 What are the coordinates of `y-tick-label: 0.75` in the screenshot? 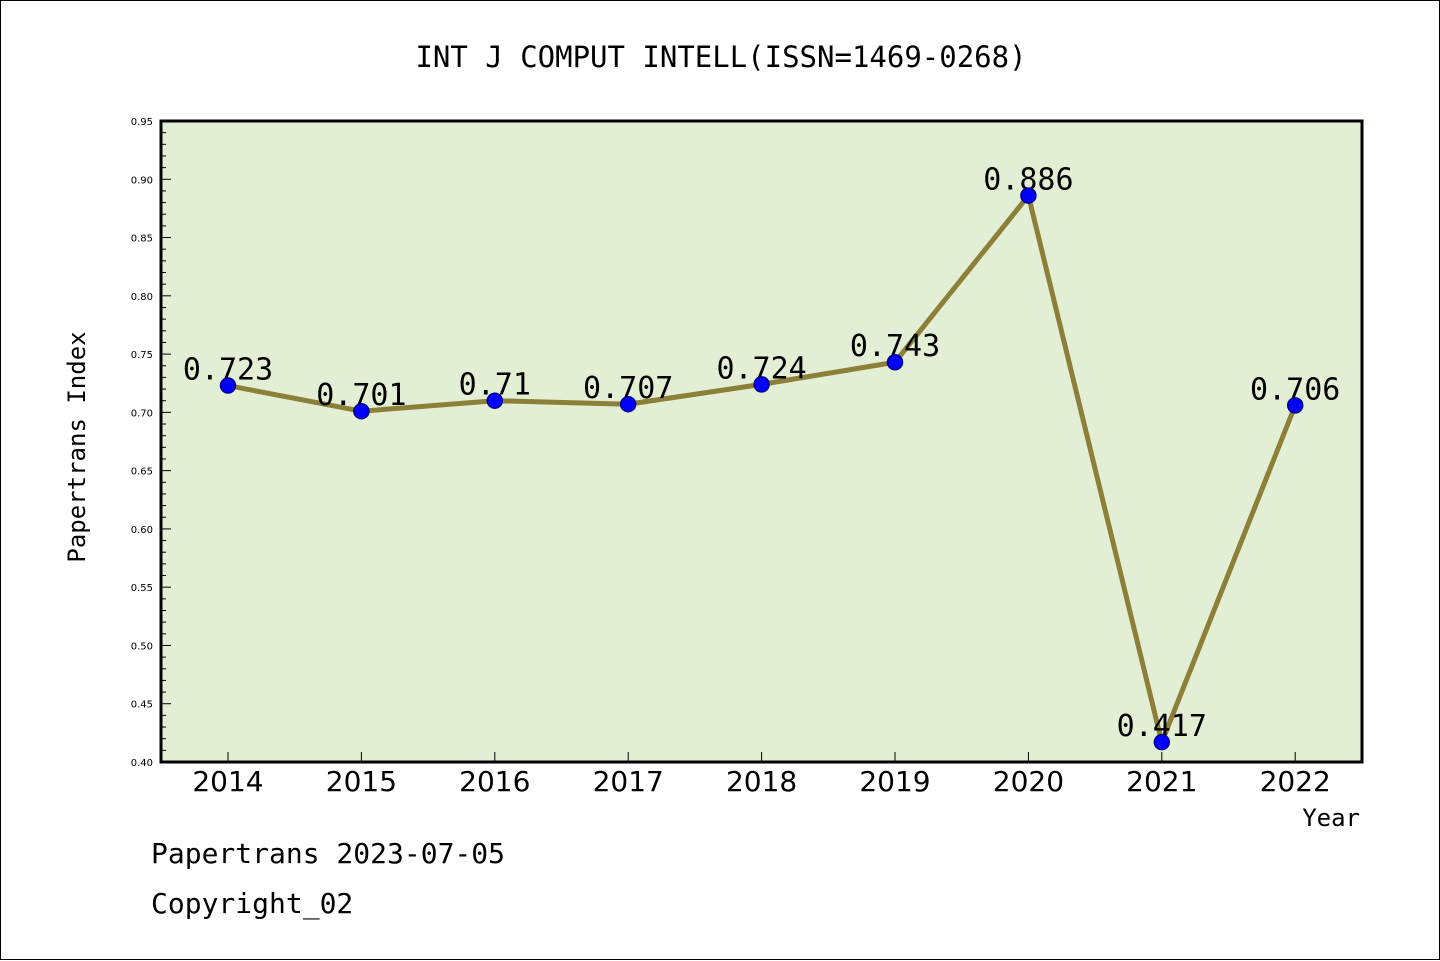 It's located at (142, 355).